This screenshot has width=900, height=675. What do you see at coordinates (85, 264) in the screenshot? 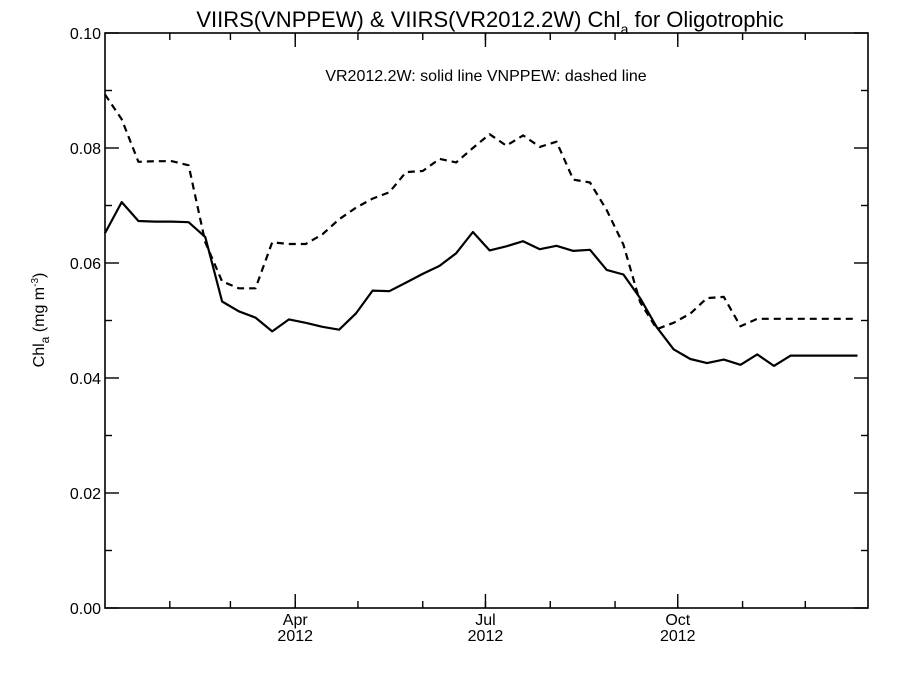
I see `y-tick-label: 0.06` at bounding box center [85, 264].